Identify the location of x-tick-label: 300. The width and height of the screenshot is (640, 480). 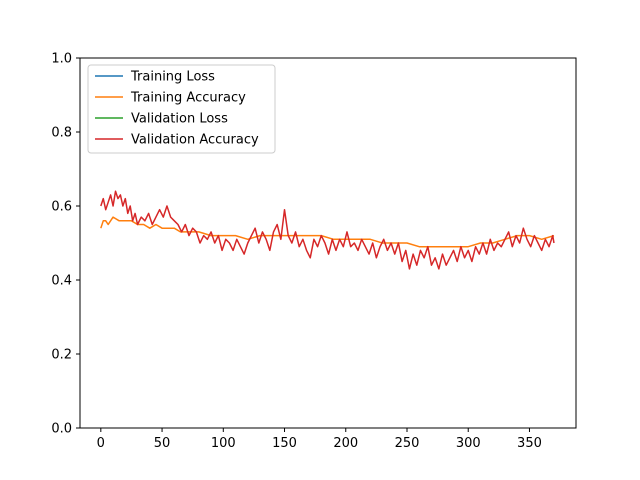
(468, 443).